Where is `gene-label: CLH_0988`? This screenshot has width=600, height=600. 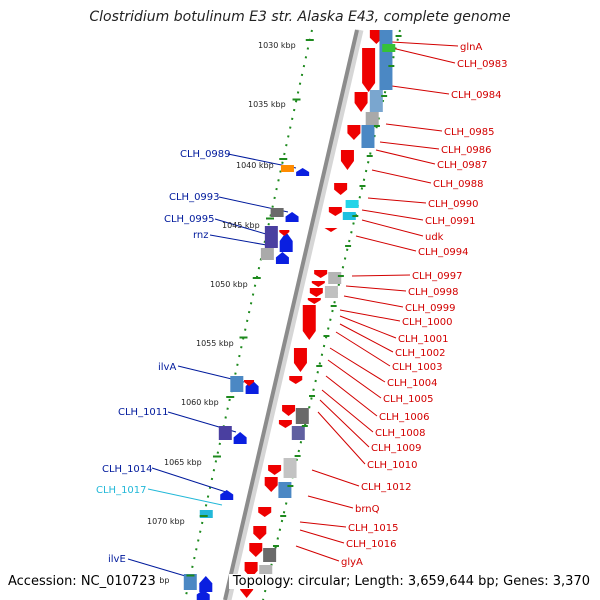 gene-label: CLH_0988 is located at coordinates (458, 184).